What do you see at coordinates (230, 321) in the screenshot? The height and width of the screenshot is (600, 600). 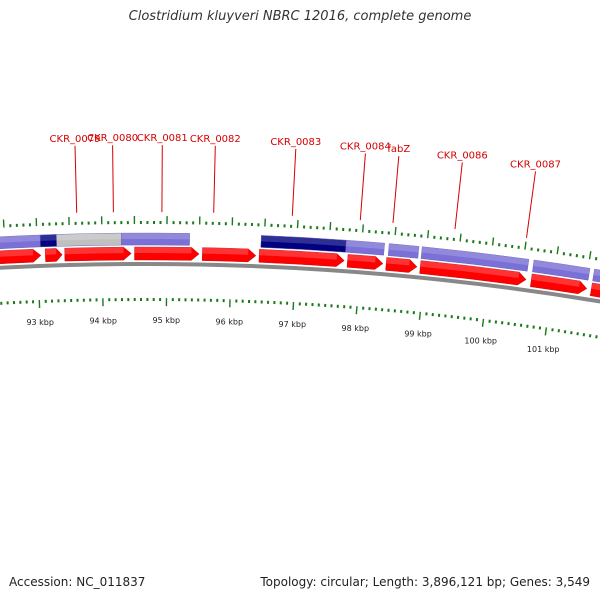 I see `kbp-label: 96 kbp` at bounding box center [230, 321].